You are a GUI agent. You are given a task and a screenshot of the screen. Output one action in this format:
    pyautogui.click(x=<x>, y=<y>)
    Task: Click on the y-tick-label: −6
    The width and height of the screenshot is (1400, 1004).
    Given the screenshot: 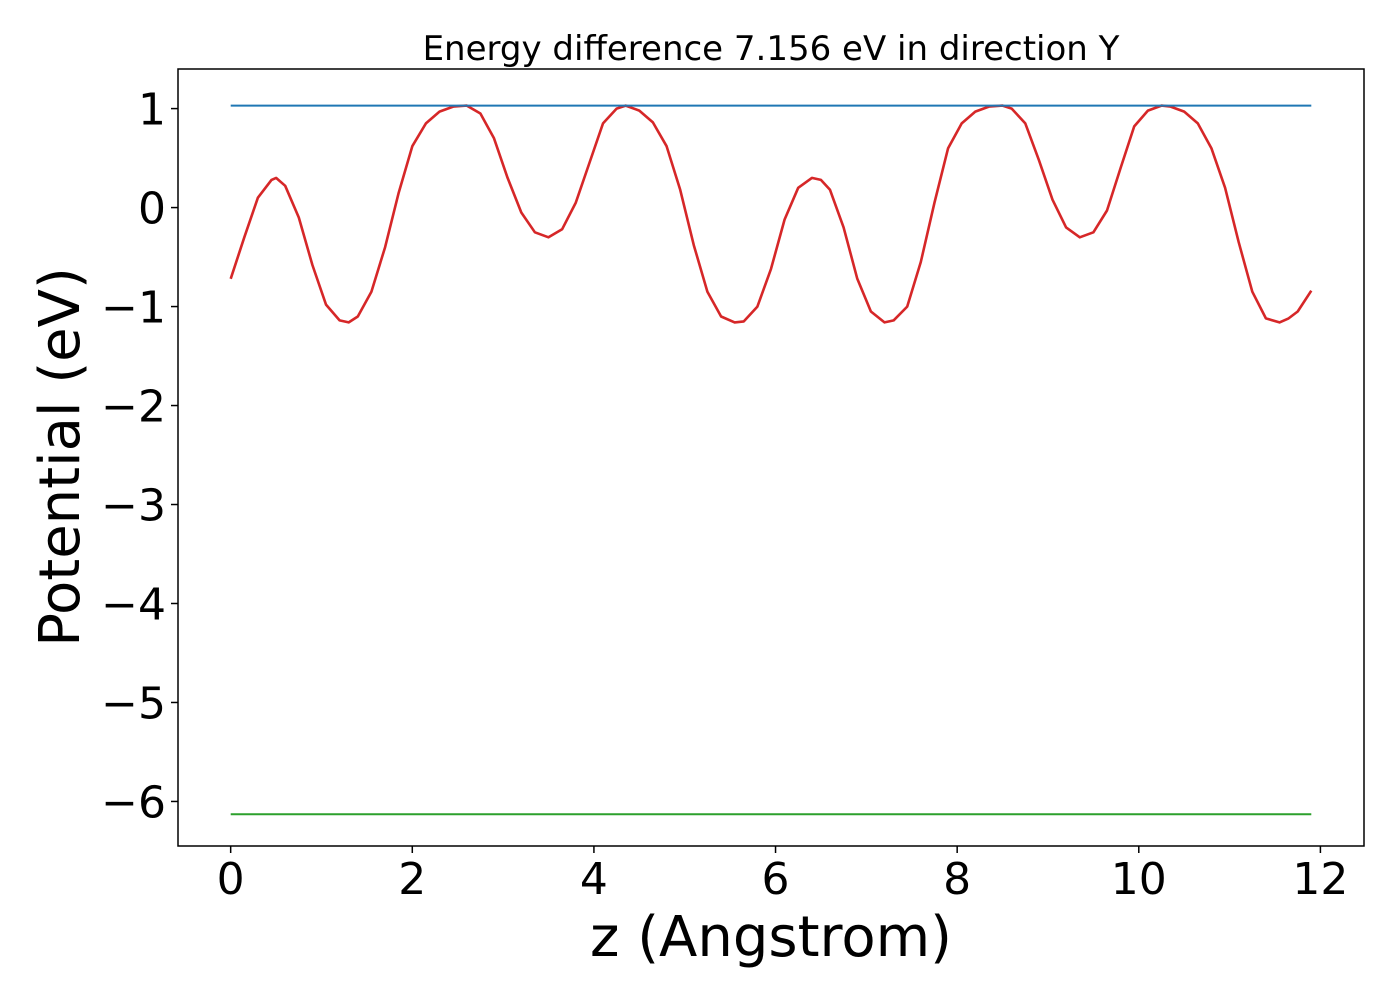 What is the action you would take?
    pyautogui.click(x=133, y=802)
    